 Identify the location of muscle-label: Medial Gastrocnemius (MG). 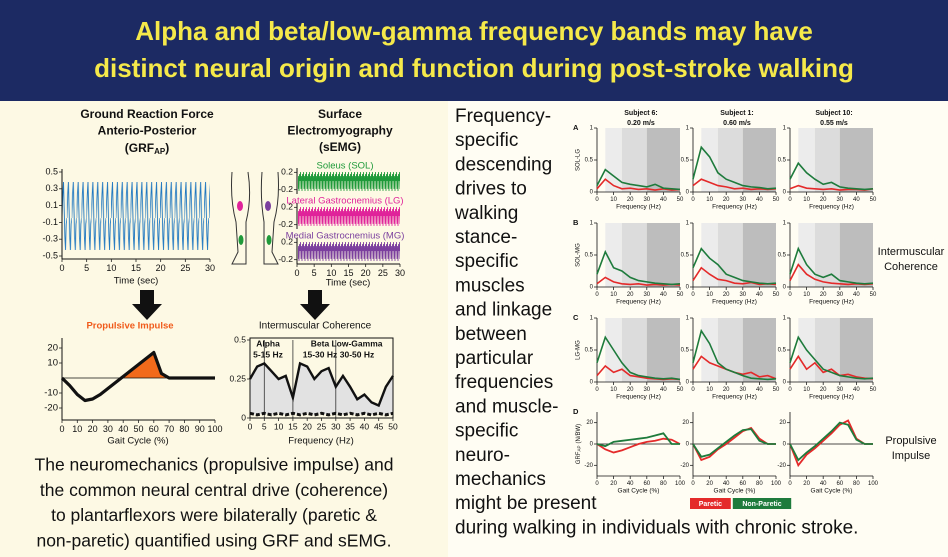
(345, 236).